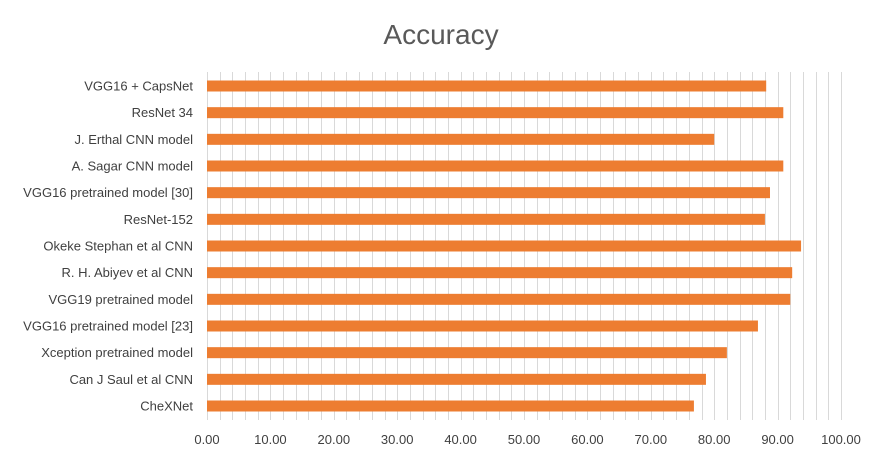 This screenshot has width=883, height=461. Describe the element at coordinates (162, 112) in the screenshot. I see `category-label: ResNet 34` at that location.